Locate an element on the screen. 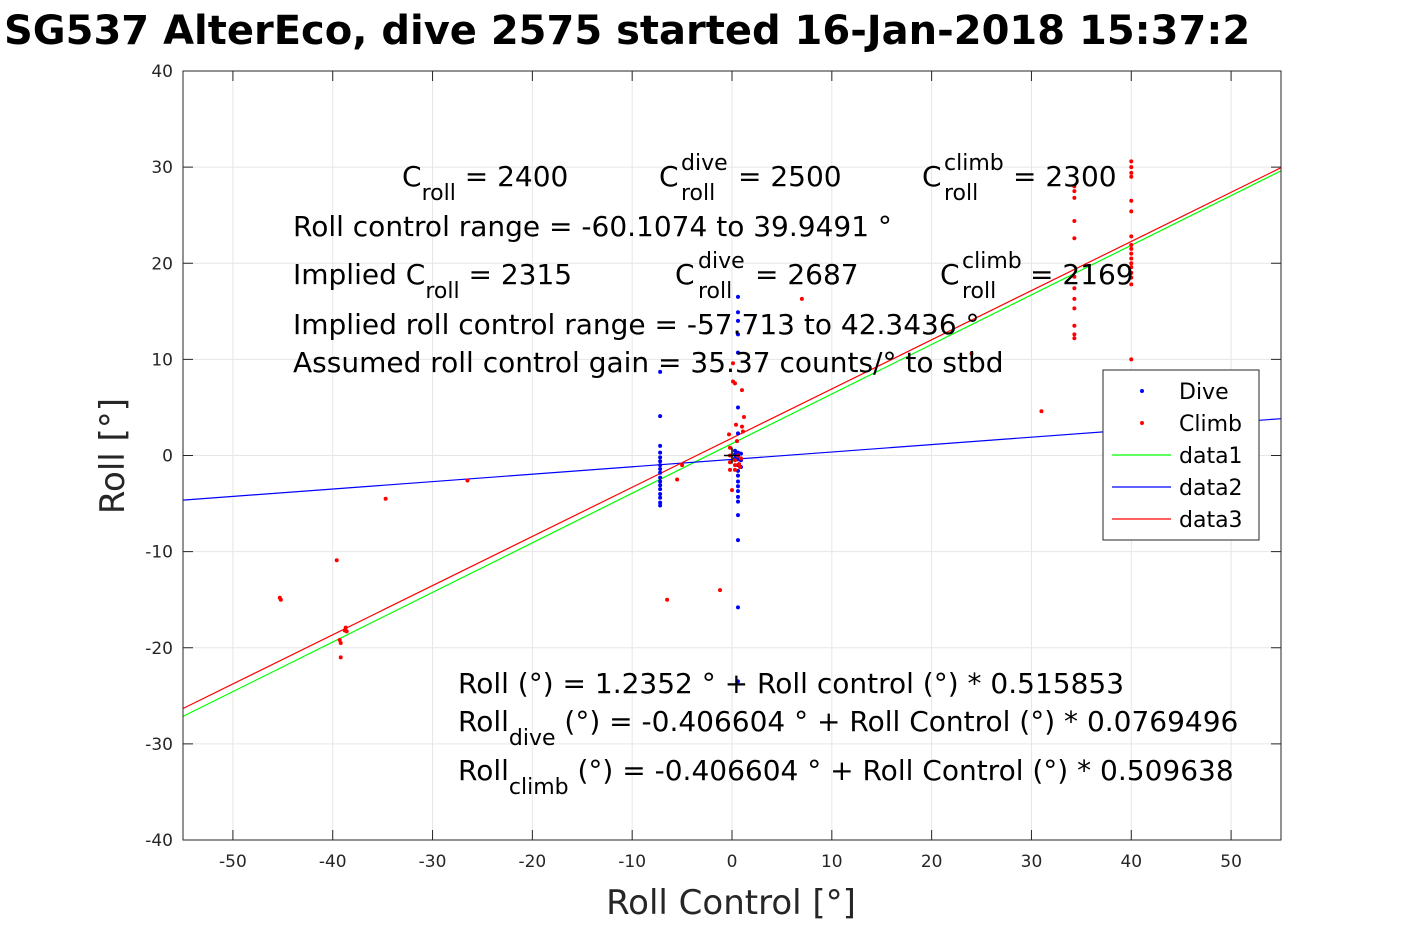 This screenshot has width=1417, height=945. legend-label: Dive is located at coordinates (1204, 392).